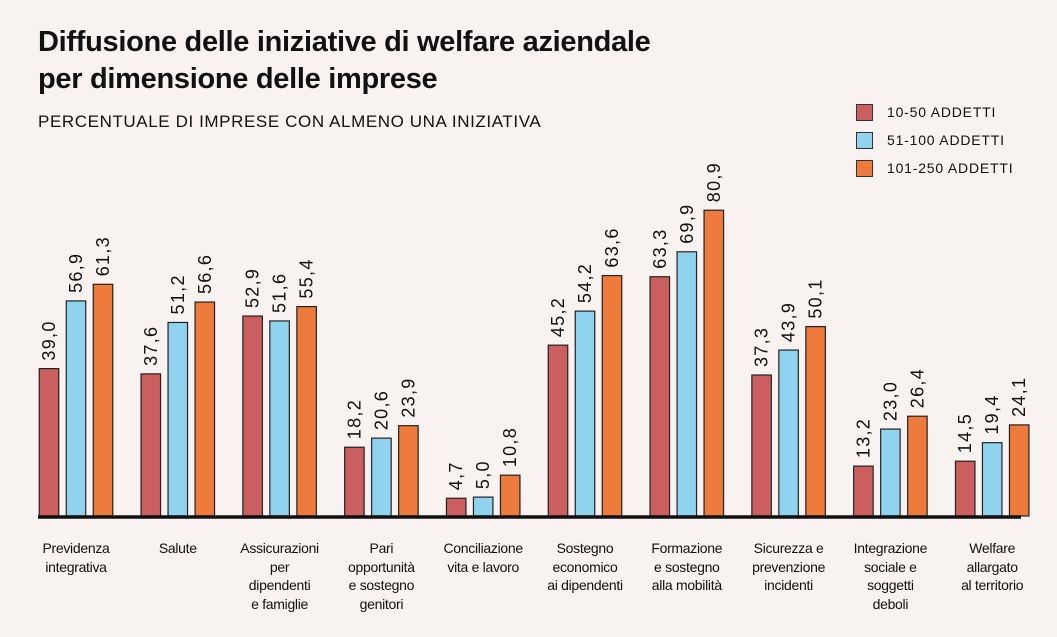  What do you see at coordinates (151, 346) in the screenshot?
I see `data-label: 37,6` at bounding box center [151, 346].